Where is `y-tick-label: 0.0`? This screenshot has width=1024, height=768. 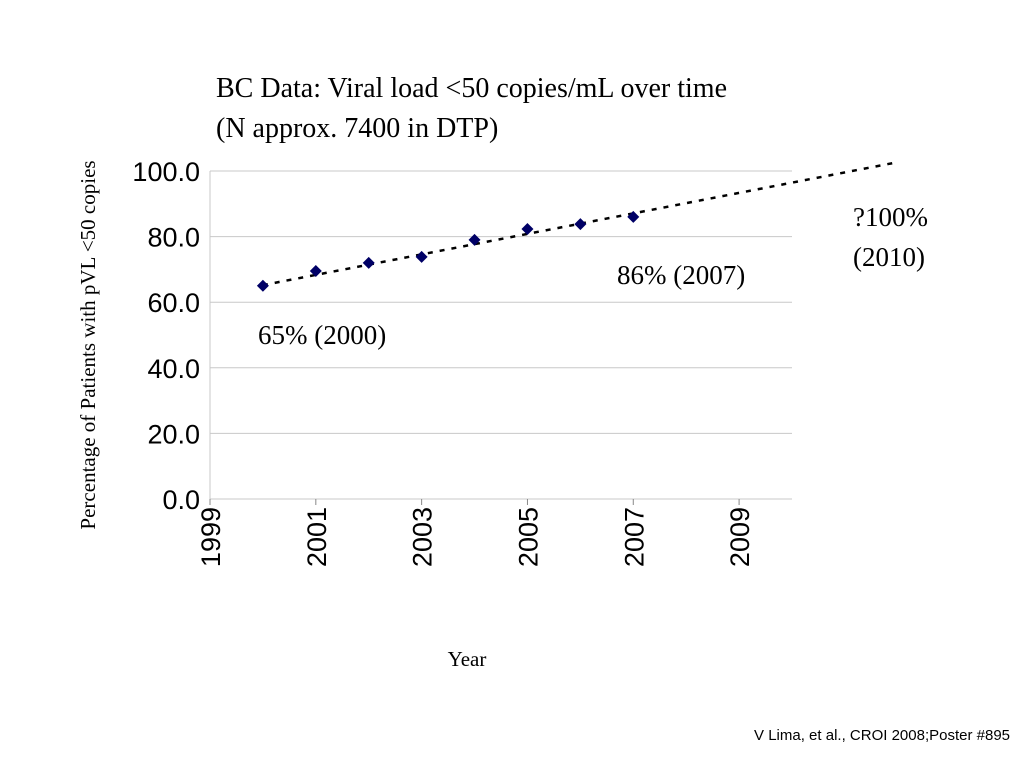 y-tick-label: 0.0 is located at coordinates (181, 500).